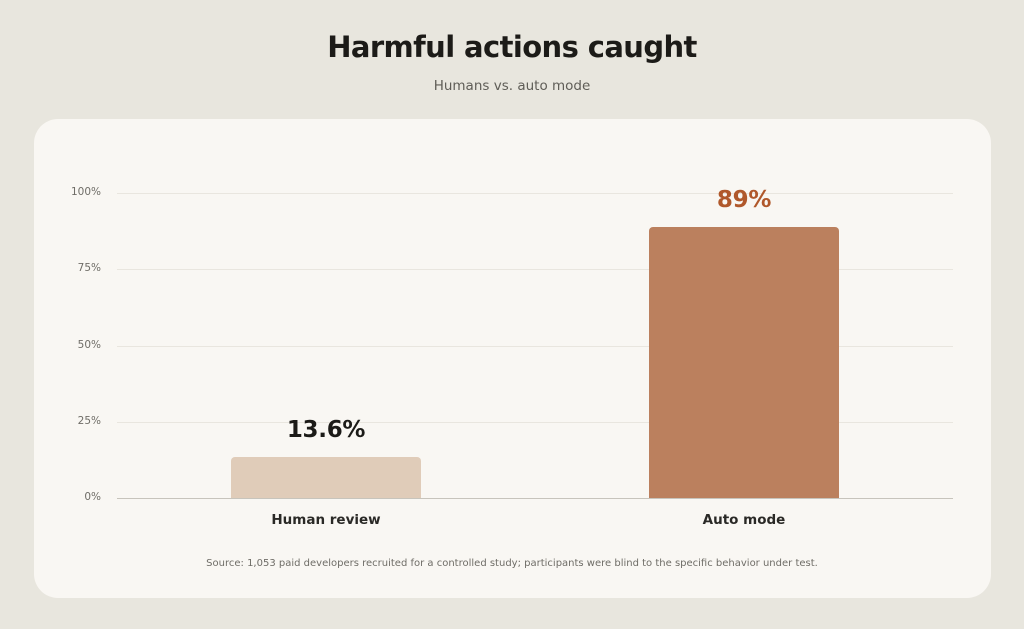 This screenshot has height=629, width=1024. I want to click on bar-value-label: 89%, so click(744, 199).